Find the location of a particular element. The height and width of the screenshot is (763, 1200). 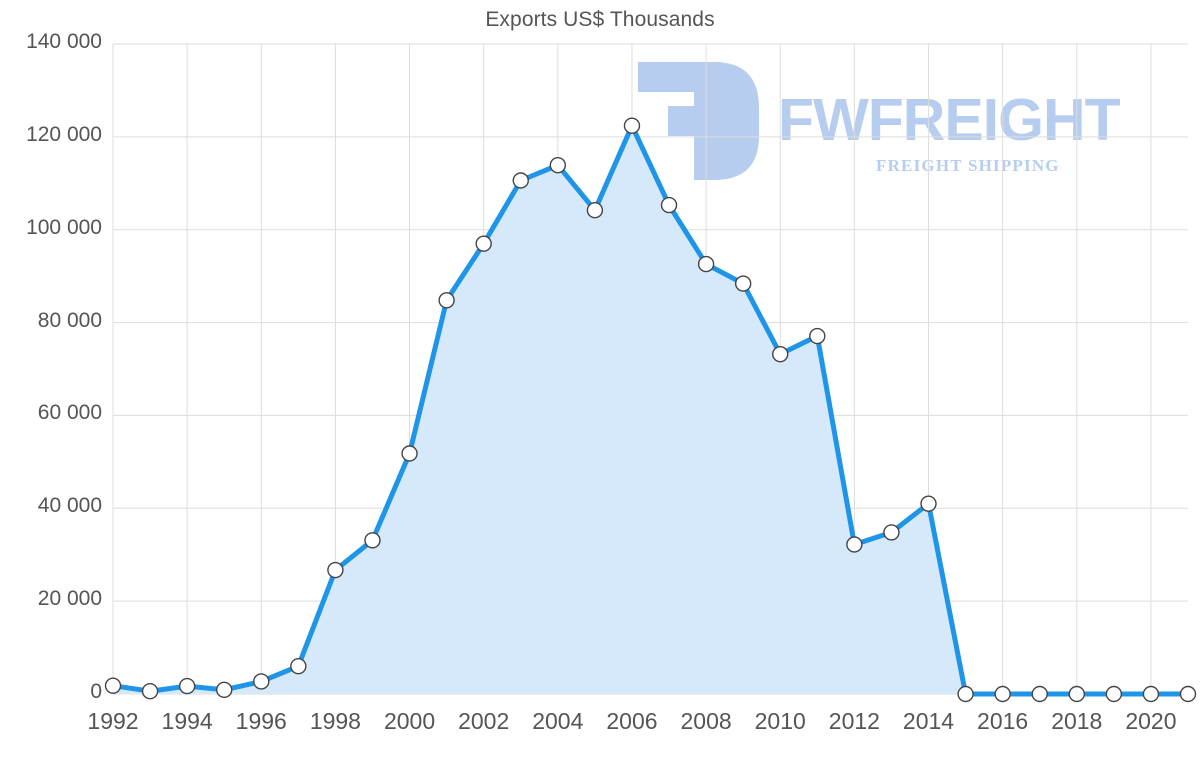

x-axis-tick-label: 1992 is located at coordinates (113, 721).